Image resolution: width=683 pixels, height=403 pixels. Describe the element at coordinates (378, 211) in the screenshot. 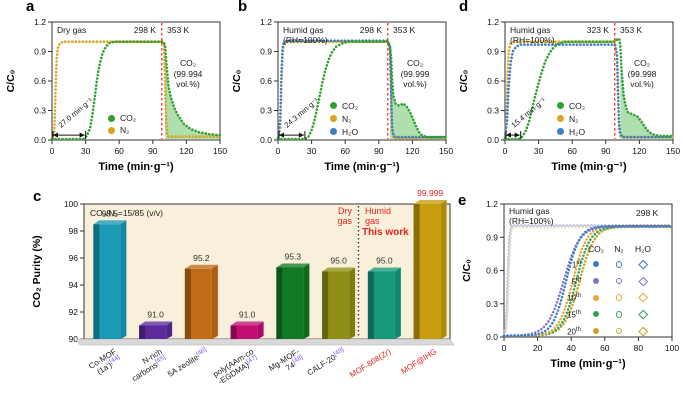

I see `humid-gas-line: Humid` at that location.